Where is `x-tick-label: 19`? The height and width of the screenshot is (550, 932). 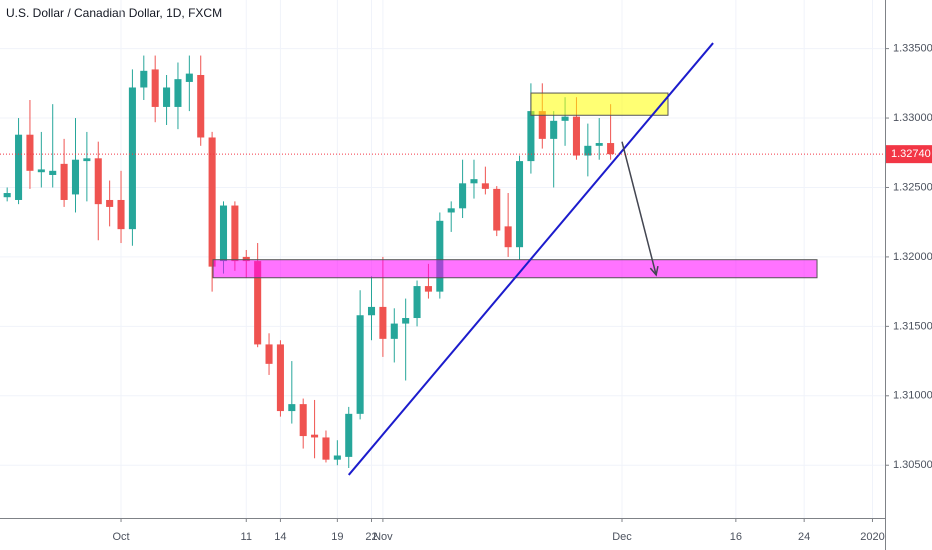 x-tick-label: 19 is located at coordinates (337, 537).